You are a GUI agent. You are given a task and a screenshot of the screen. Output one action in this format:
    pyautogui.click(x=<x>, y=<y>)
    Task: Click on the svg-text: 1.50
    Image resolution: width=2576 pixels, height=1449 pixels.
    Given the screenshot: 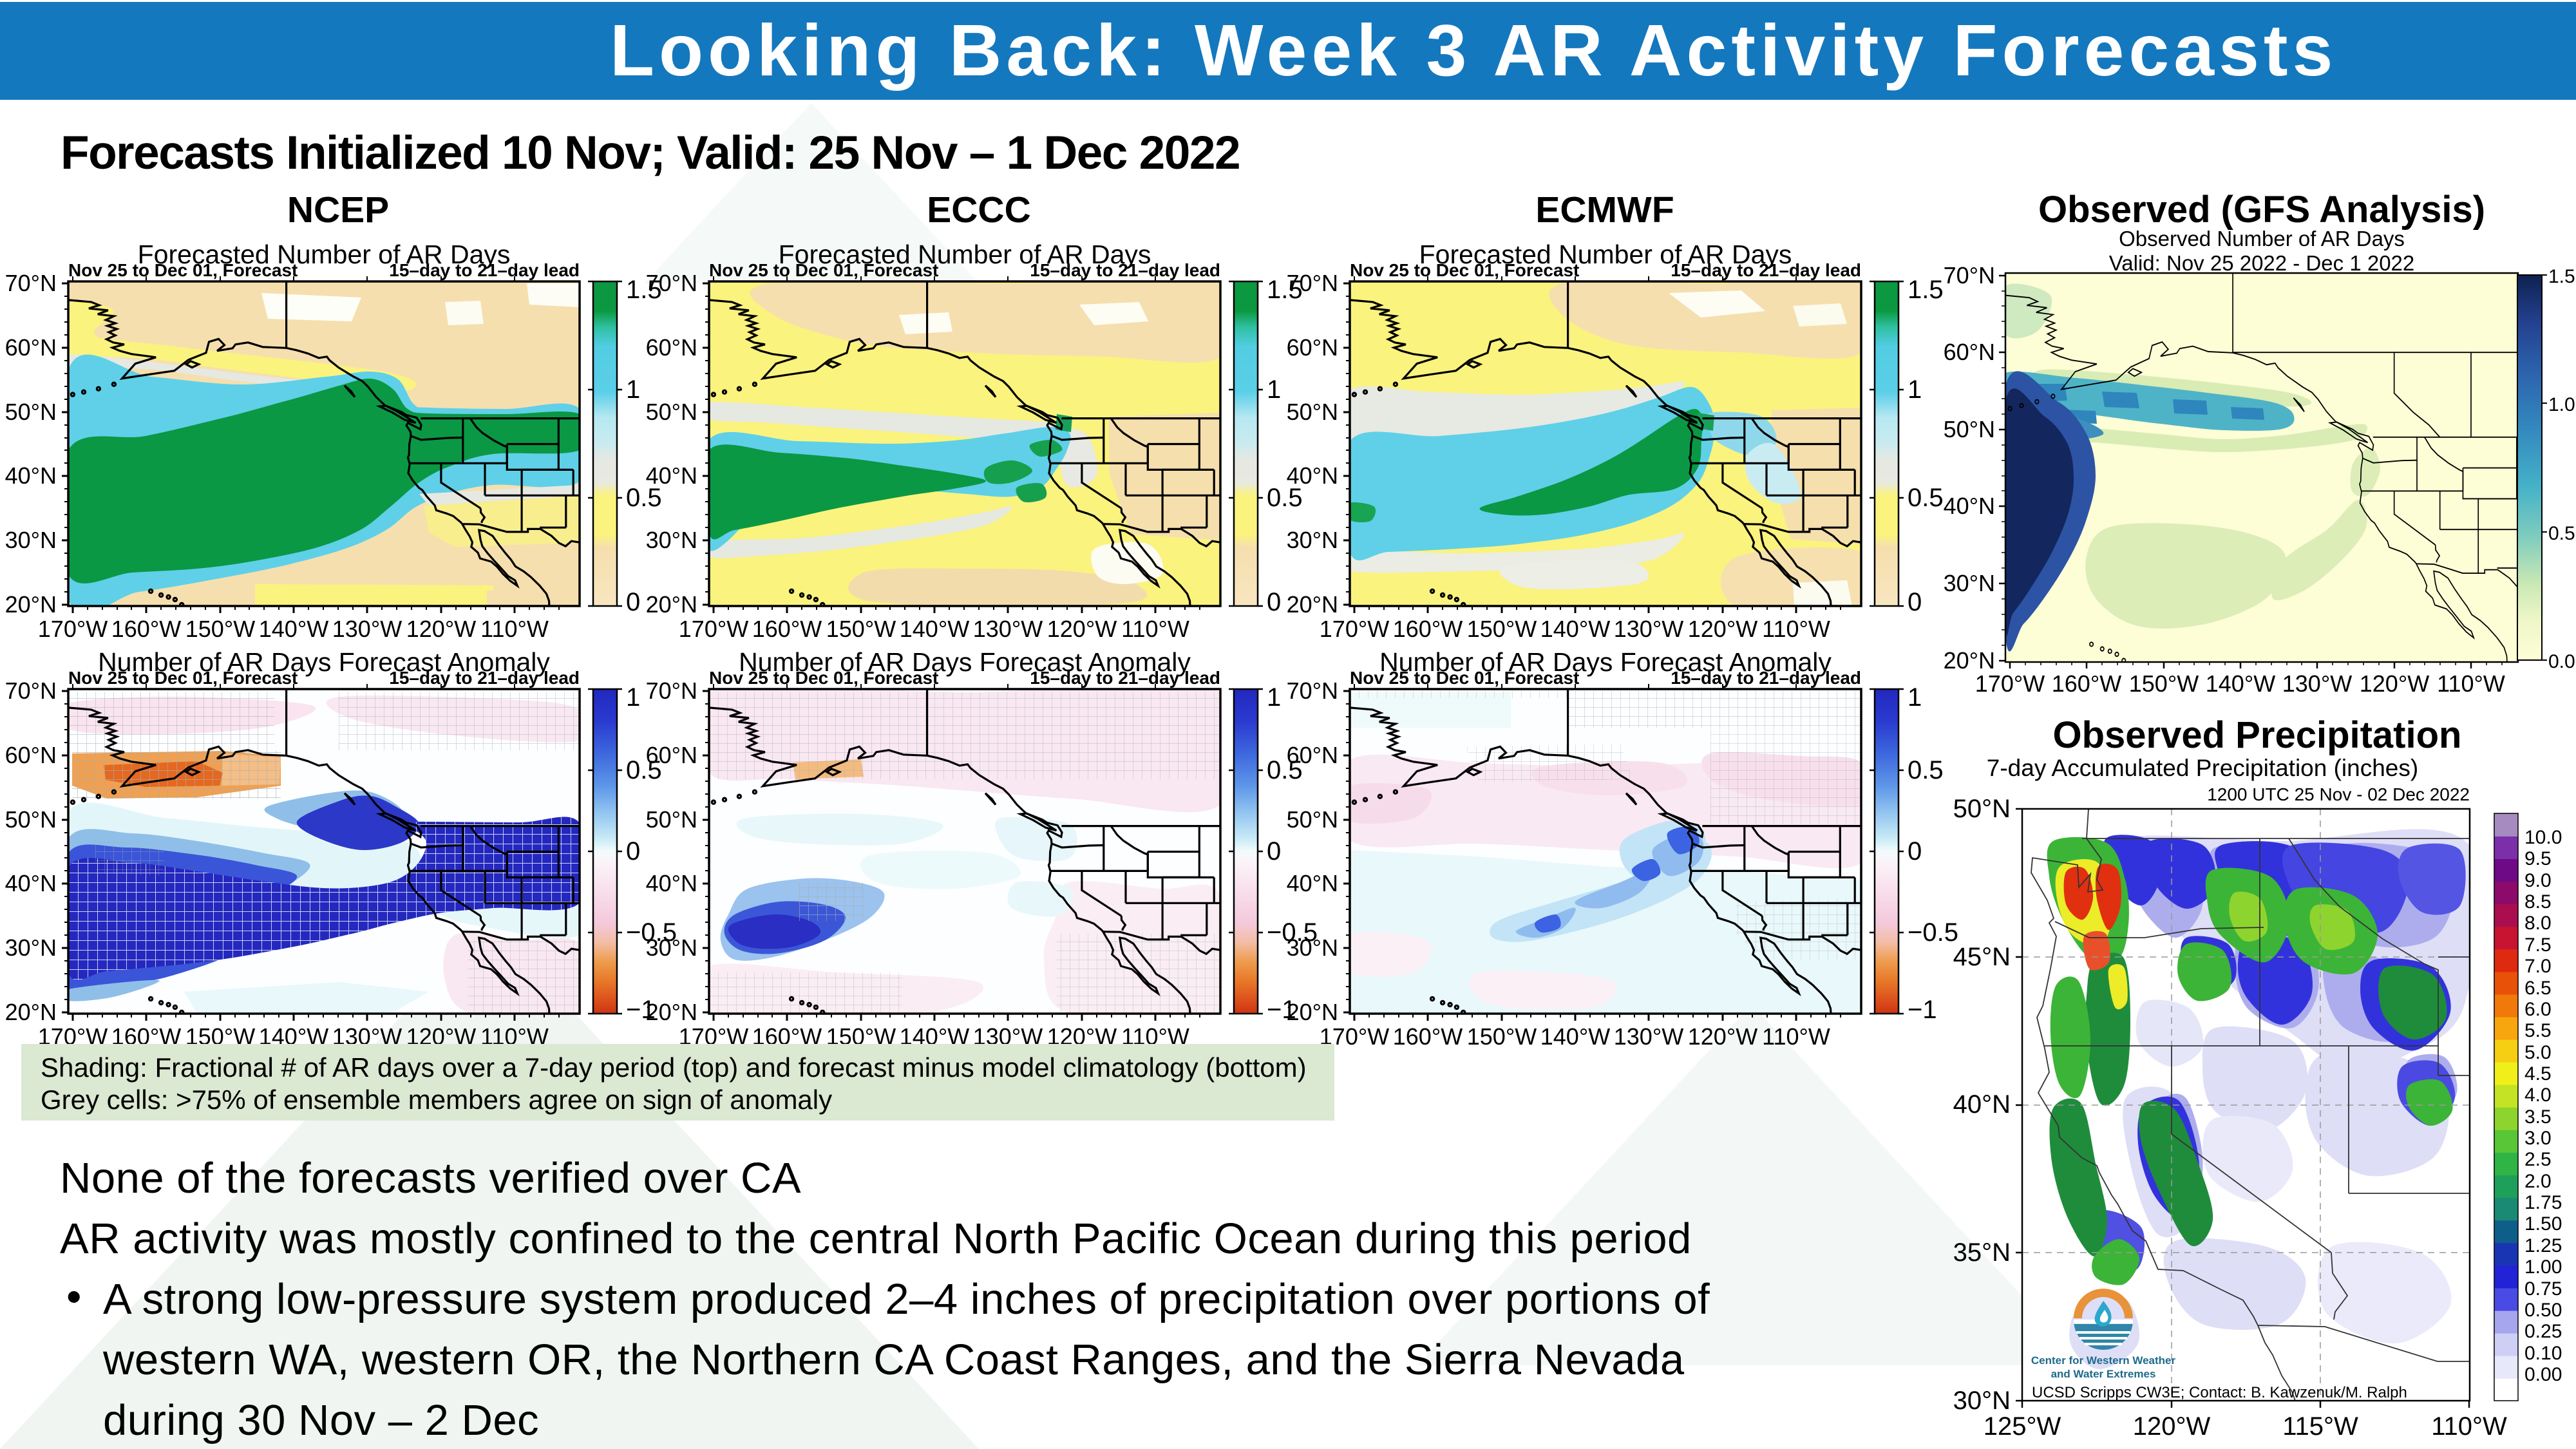 What is the action you would take?
    pyautogui.click(x=2543, y=1224)
    